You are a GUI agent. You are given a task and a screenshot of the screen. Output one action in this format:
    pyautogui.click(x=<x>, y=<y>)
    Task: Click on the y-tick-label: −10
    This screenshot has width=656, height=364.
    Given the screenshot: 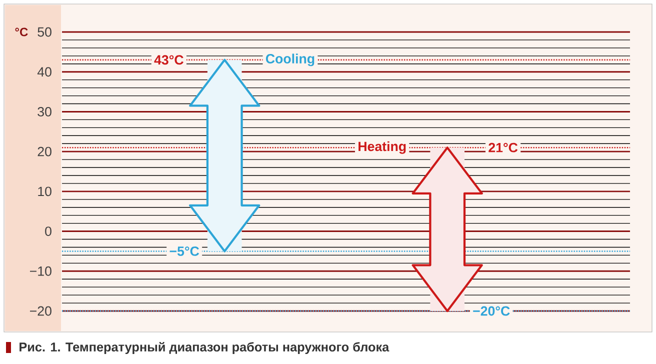 What is the action you would take?
    pyautogui.click(x=41, y=271)
    